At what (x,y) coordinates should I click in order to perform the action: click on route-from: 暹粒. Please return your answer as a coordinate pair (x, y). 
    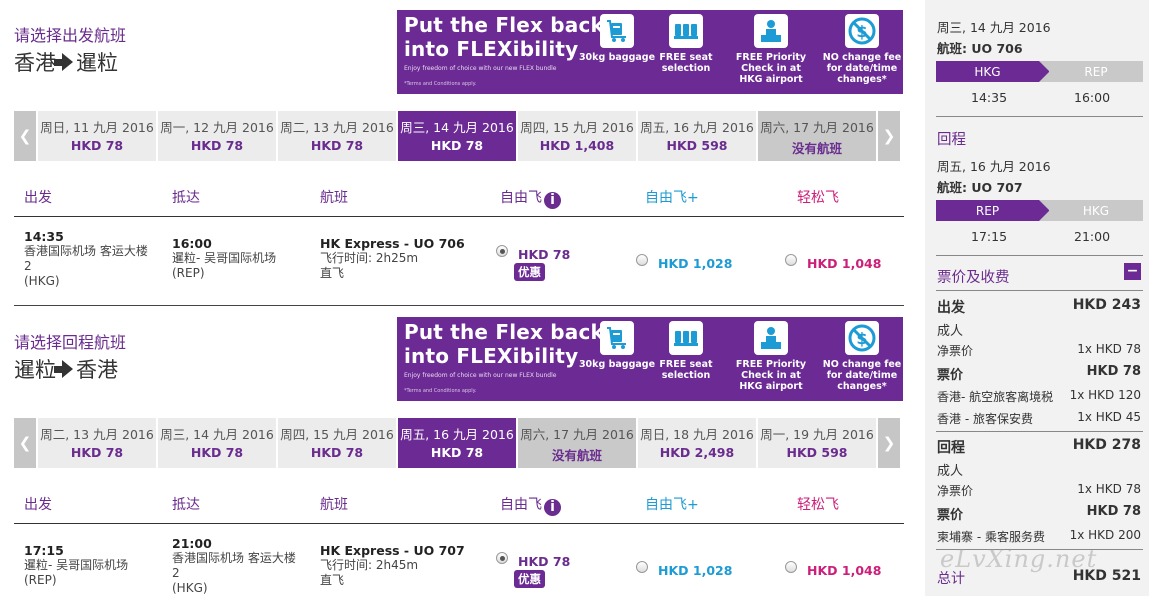
    Looking at the image, I should click on (35, 370).